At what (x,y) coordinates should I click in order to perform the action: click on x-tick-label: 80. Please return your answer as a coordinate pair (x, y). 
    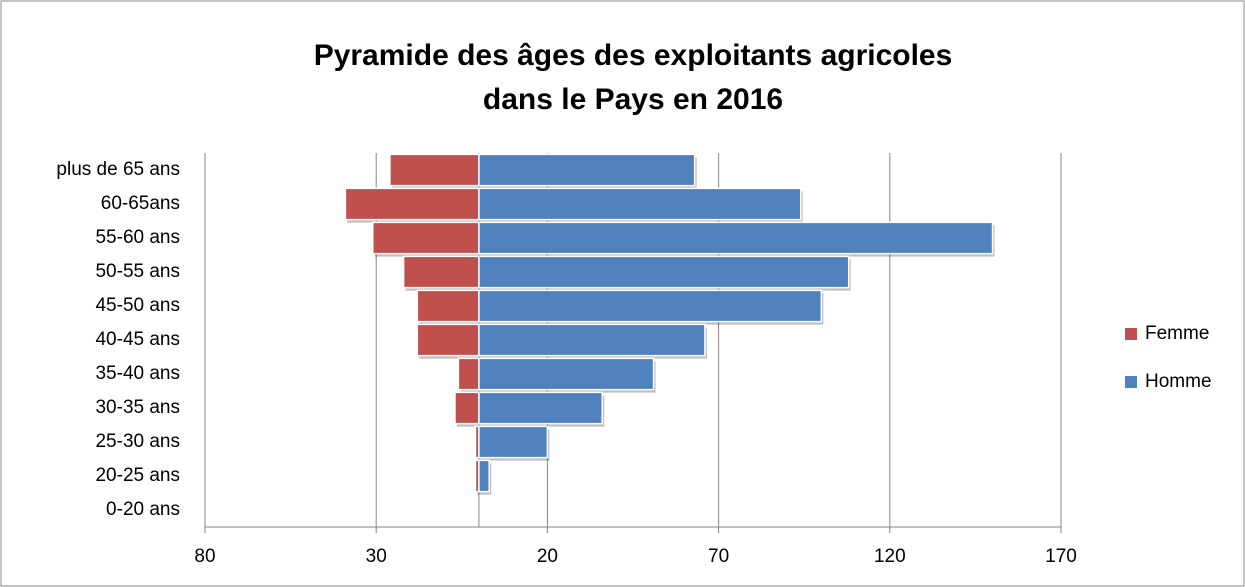
    Looking at the image, I should click on (204, 556).